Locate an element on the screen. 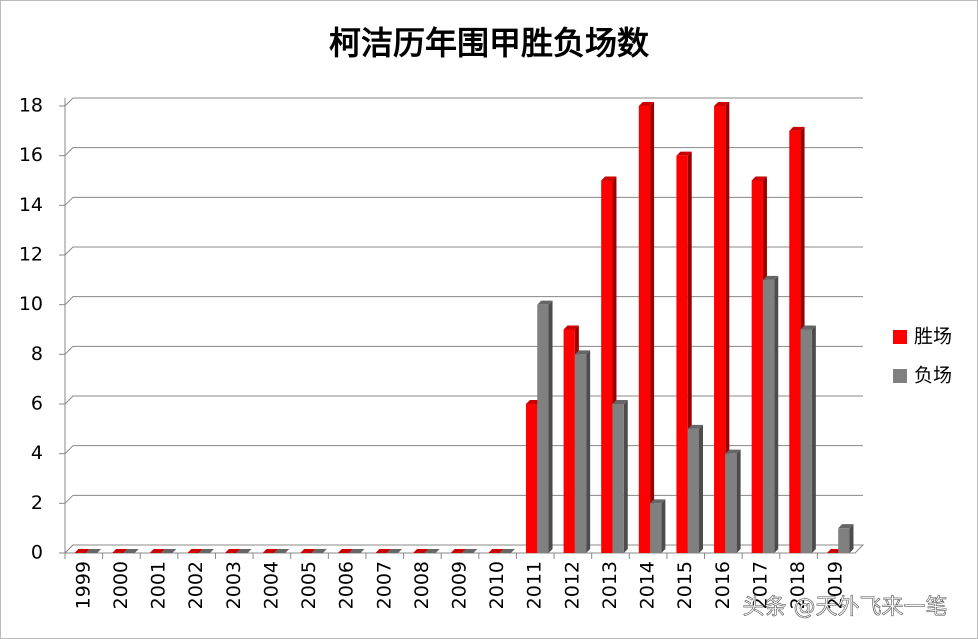 The width and height of the screenshot is (978, 639). x-tick-label: 2011 is located at coordinates (535, 585).